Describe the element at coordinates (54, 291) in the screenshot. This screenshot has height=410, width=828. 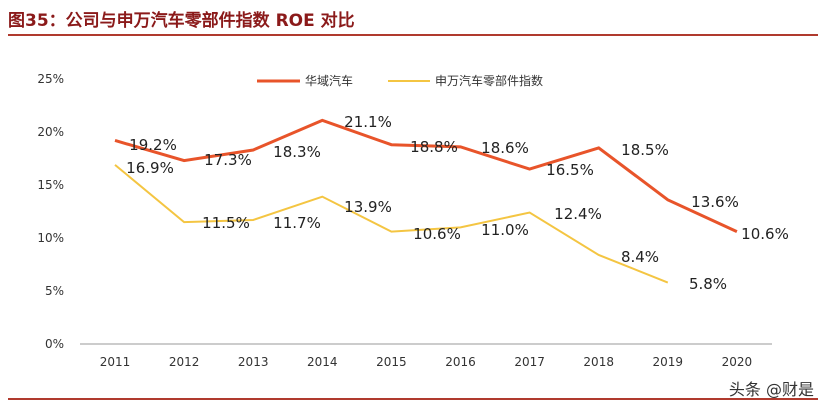
I see `y-tick-label: 5%` at that location.